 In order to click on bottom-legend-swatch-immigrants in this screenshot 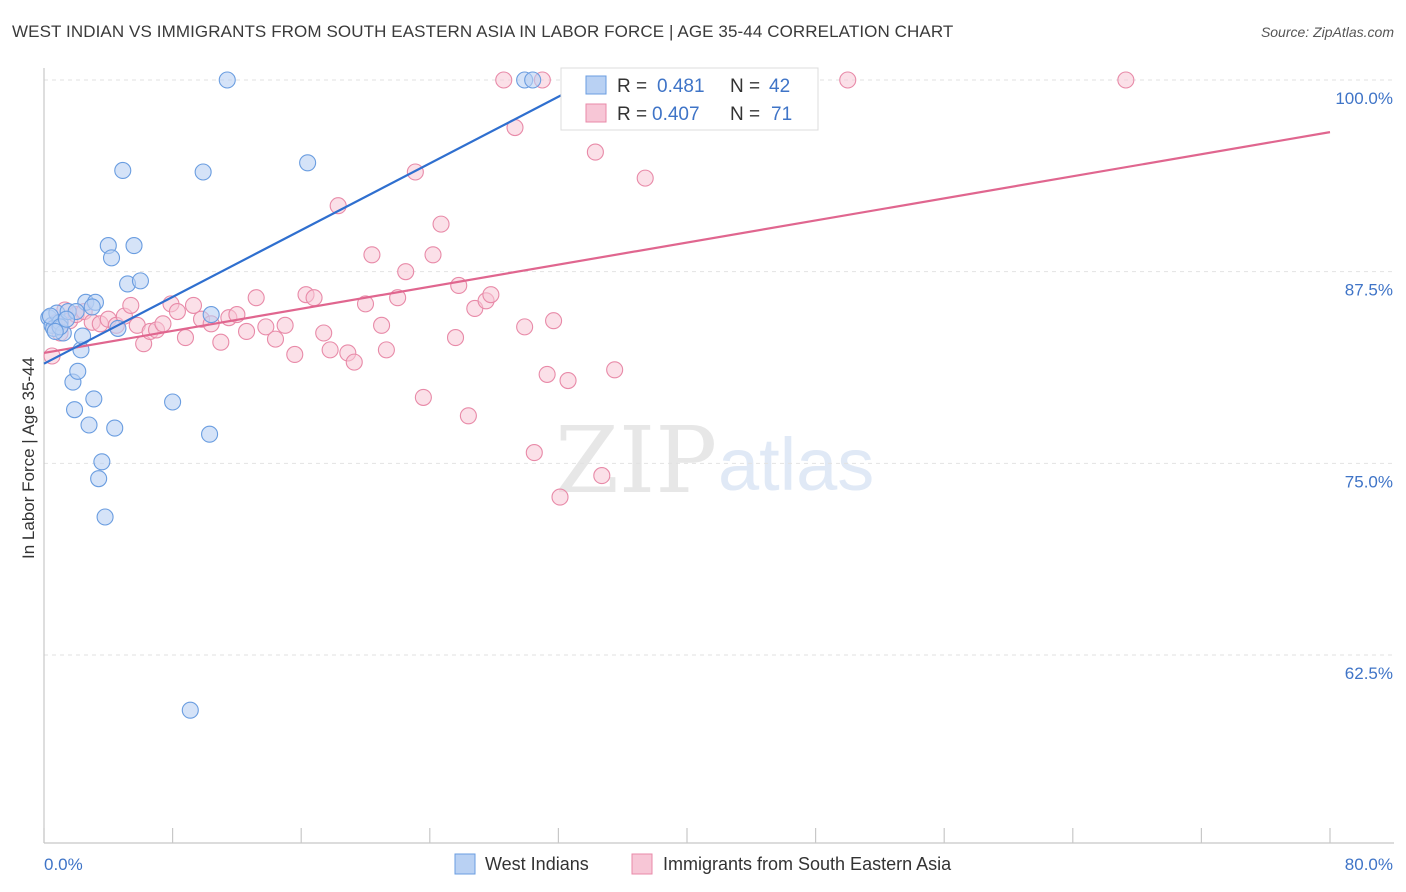, I will do `click(642, 864)`.